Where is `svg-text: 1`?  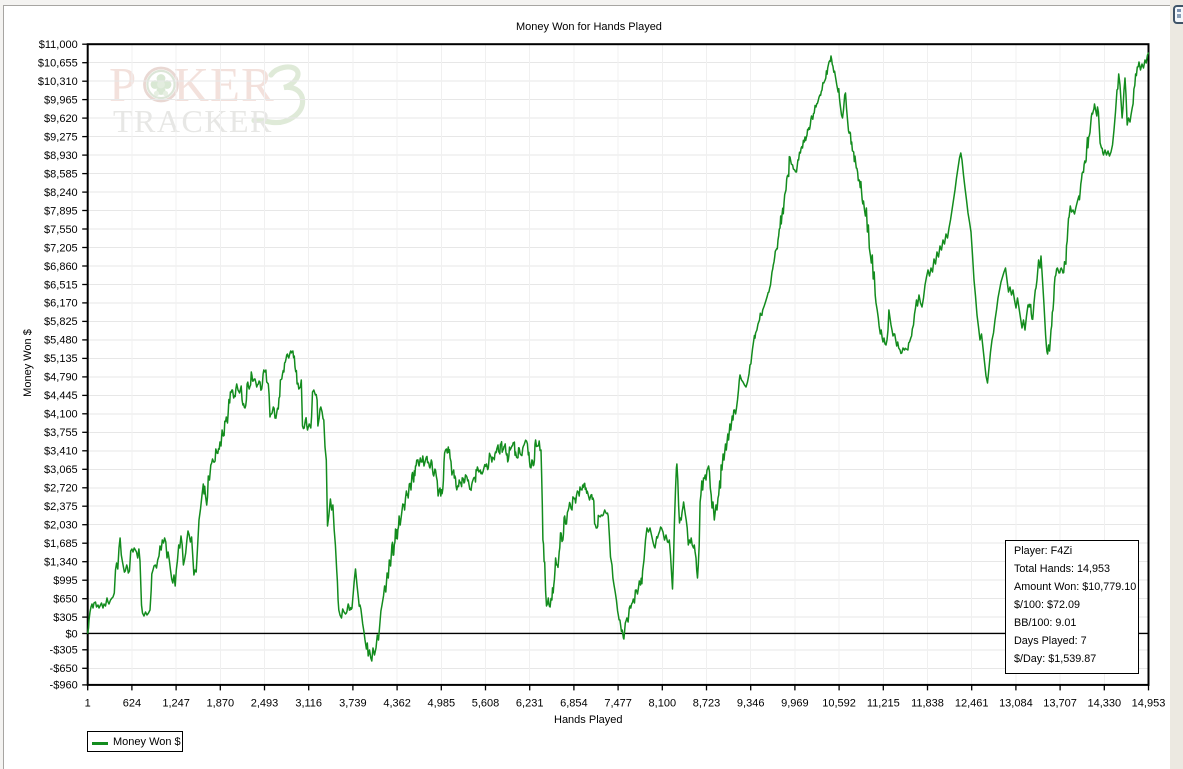 svg-text: 1 is located at coordinates (88, 703).